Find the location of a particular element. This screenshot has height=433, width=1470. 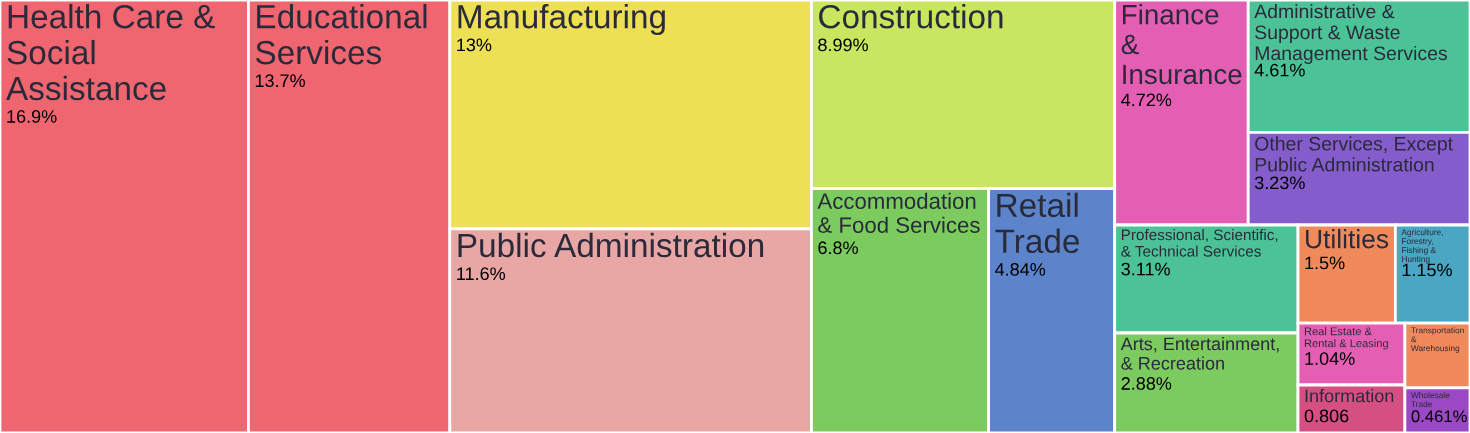

data-label: 8.99% is located at coordinates (843, 45).